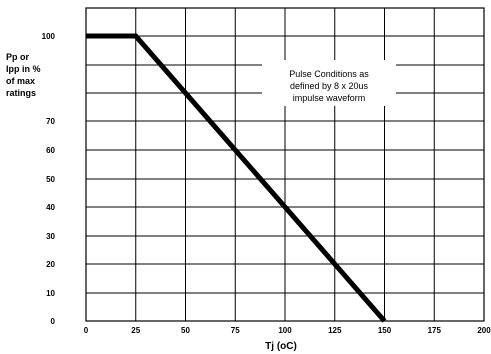 The width and height of the screenshot is (491, 354). What do you see at coordinates (50, 293) in the screenshot?
I see `y-tick-label-10: 10` at bounding box center [50, 293].